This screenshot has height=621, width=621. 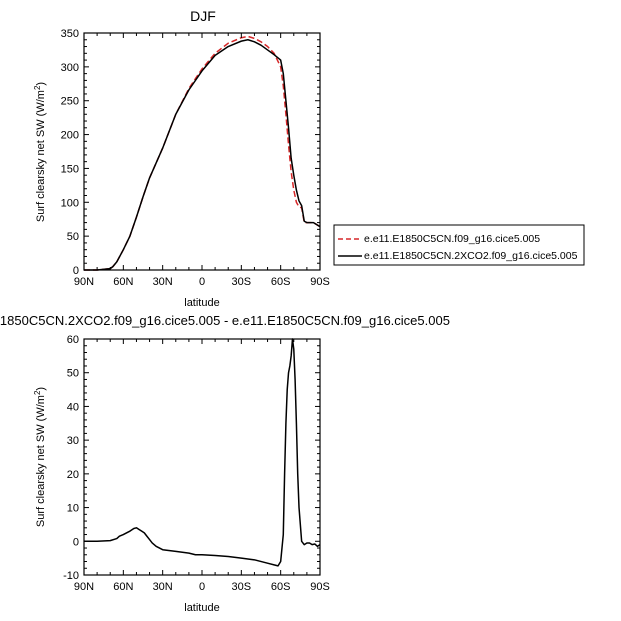 I want to click on bottom-y-tick-label: 50, so click(x=73, y=374).